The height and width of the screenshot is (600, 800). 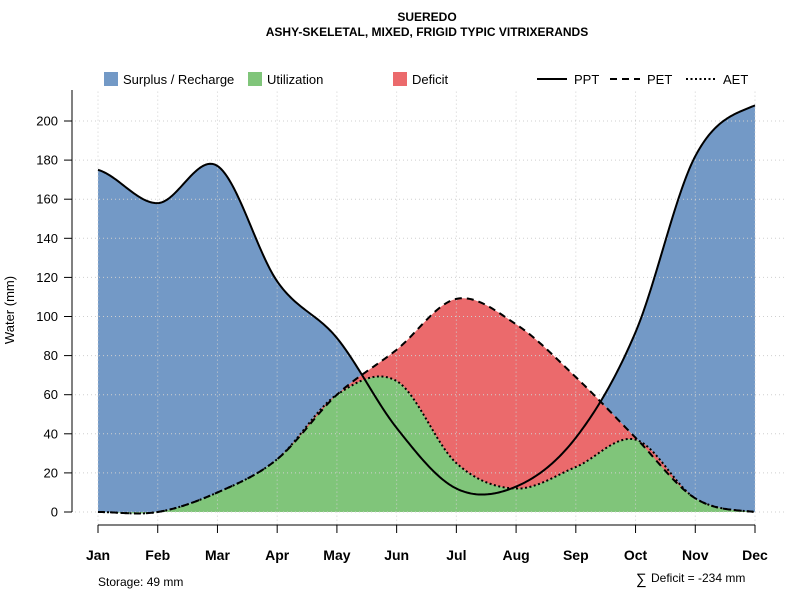 What do you see at coordinates (396, 555) in the screenshot?
I see `x-tick-label-jun: Jun` at bounding box center [396, 555].